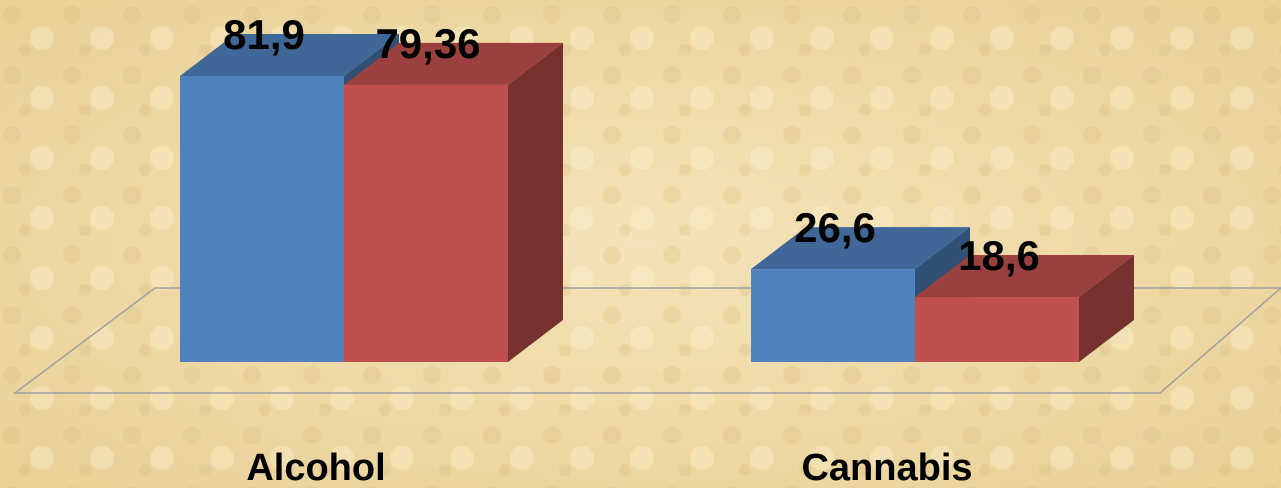  Describe the element at coordinates (264, 34) in the screenshot. I see `data-label: 81,9` at that location.